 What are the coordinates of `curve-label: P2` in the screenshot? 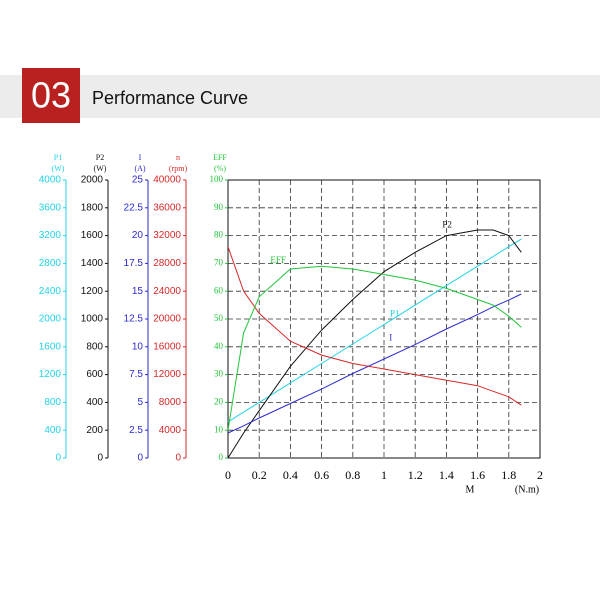 It's located at (447, 225).